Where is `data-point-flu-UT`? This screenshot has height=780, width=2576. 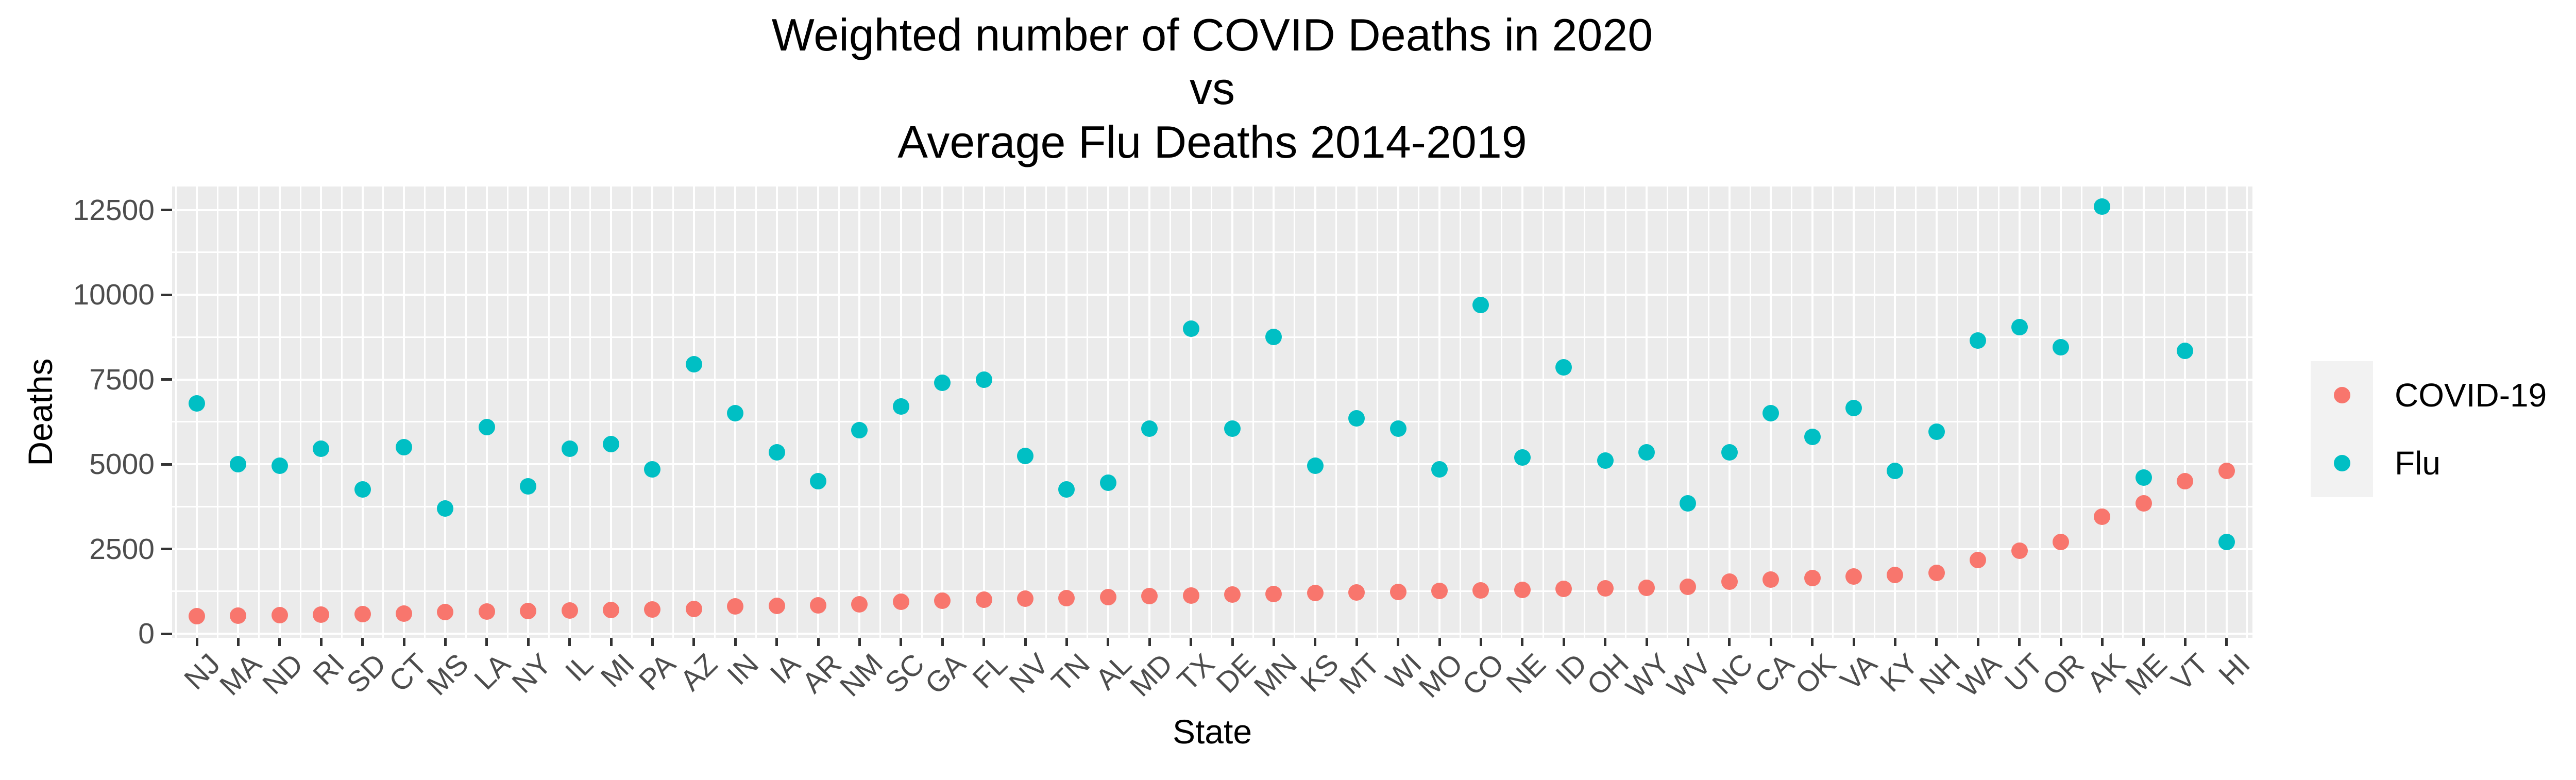 data-point-flu-UT is located at coordinates (2020, 326).